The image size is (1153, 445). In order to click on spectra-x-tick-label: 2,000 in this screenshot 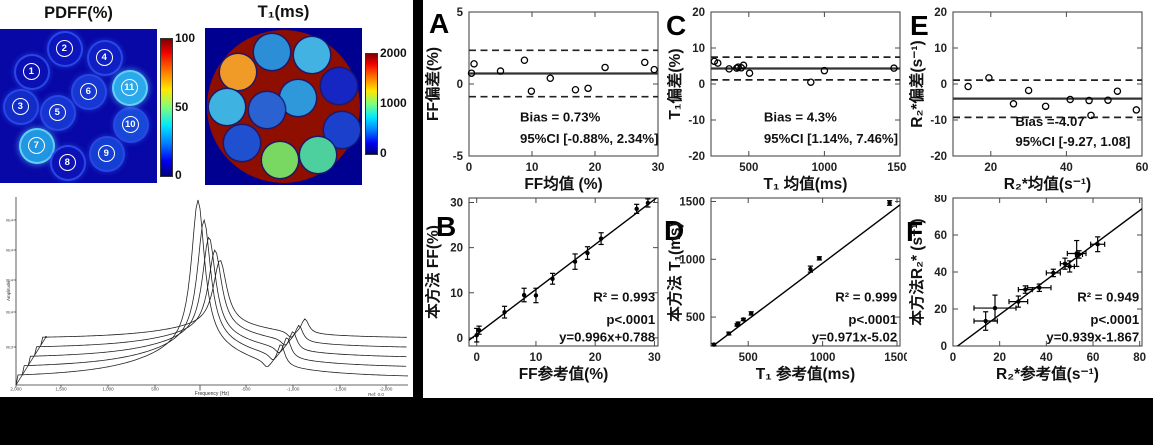, I will do `click(16, 389)`.